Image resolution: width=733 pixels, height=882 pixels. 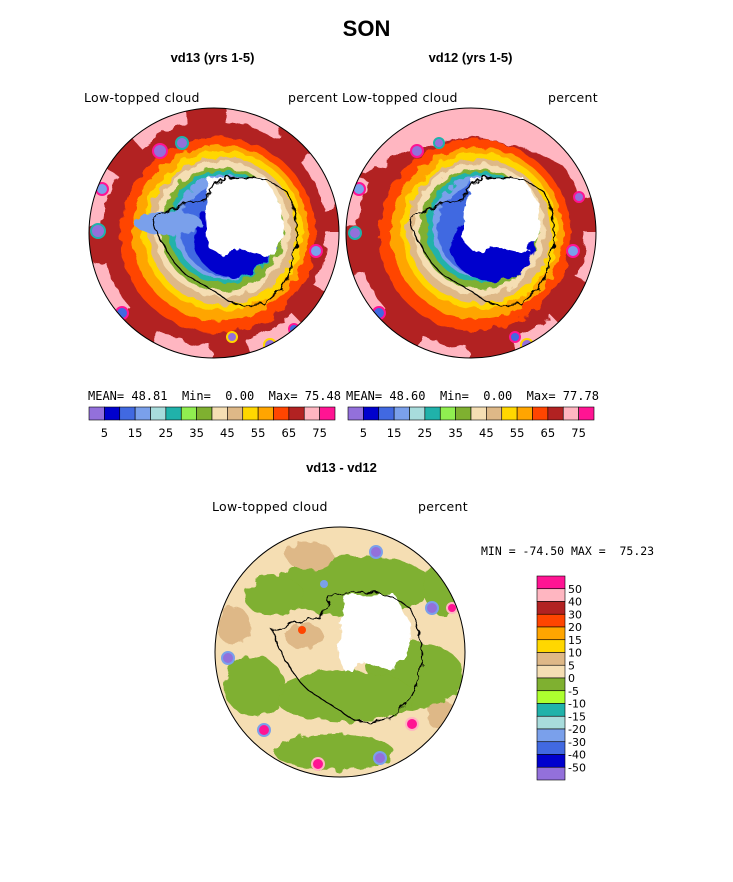 I want to click on colorbar-vd12: 5 15 25 35 45 55 65 75, so click(x=471, y=423).